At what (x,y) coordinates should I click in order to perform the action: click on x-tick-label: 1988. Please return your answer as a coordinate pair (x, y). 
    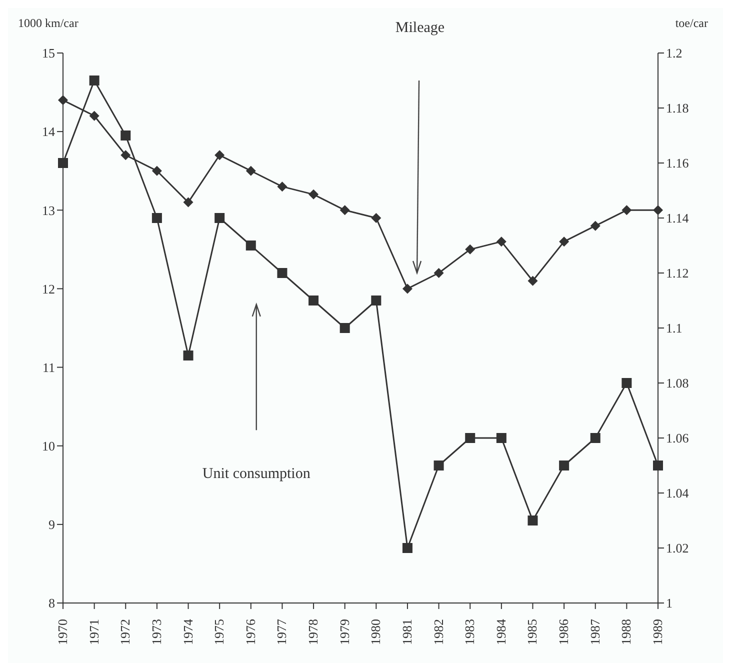
    Looking at the image, I should click on (626, 632).